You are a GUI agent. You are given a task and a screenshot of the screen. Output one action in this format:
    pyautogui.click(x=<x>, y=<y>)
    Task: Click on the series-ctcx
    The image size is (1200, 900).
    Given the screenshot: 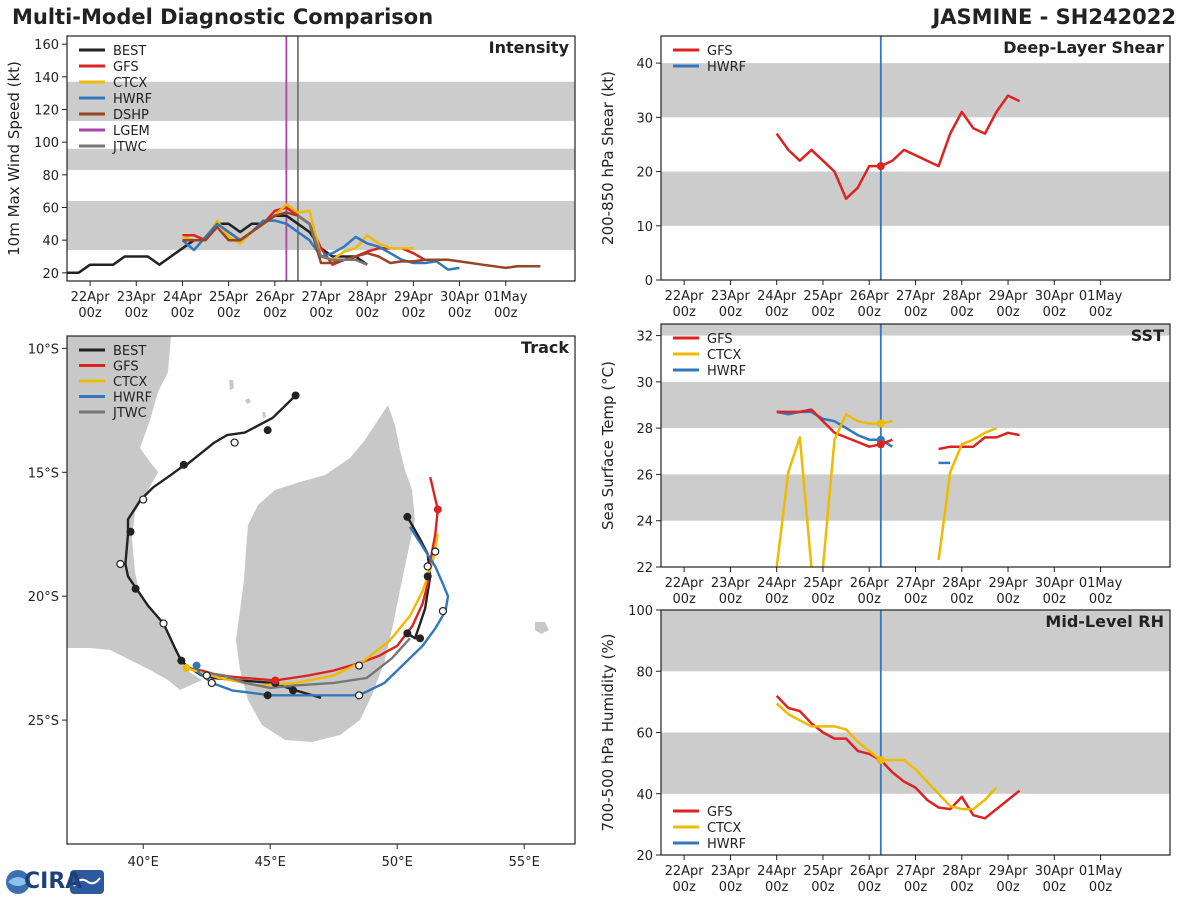 What is the action you would take?
    pyautogui.click(x=886, y=756)
    